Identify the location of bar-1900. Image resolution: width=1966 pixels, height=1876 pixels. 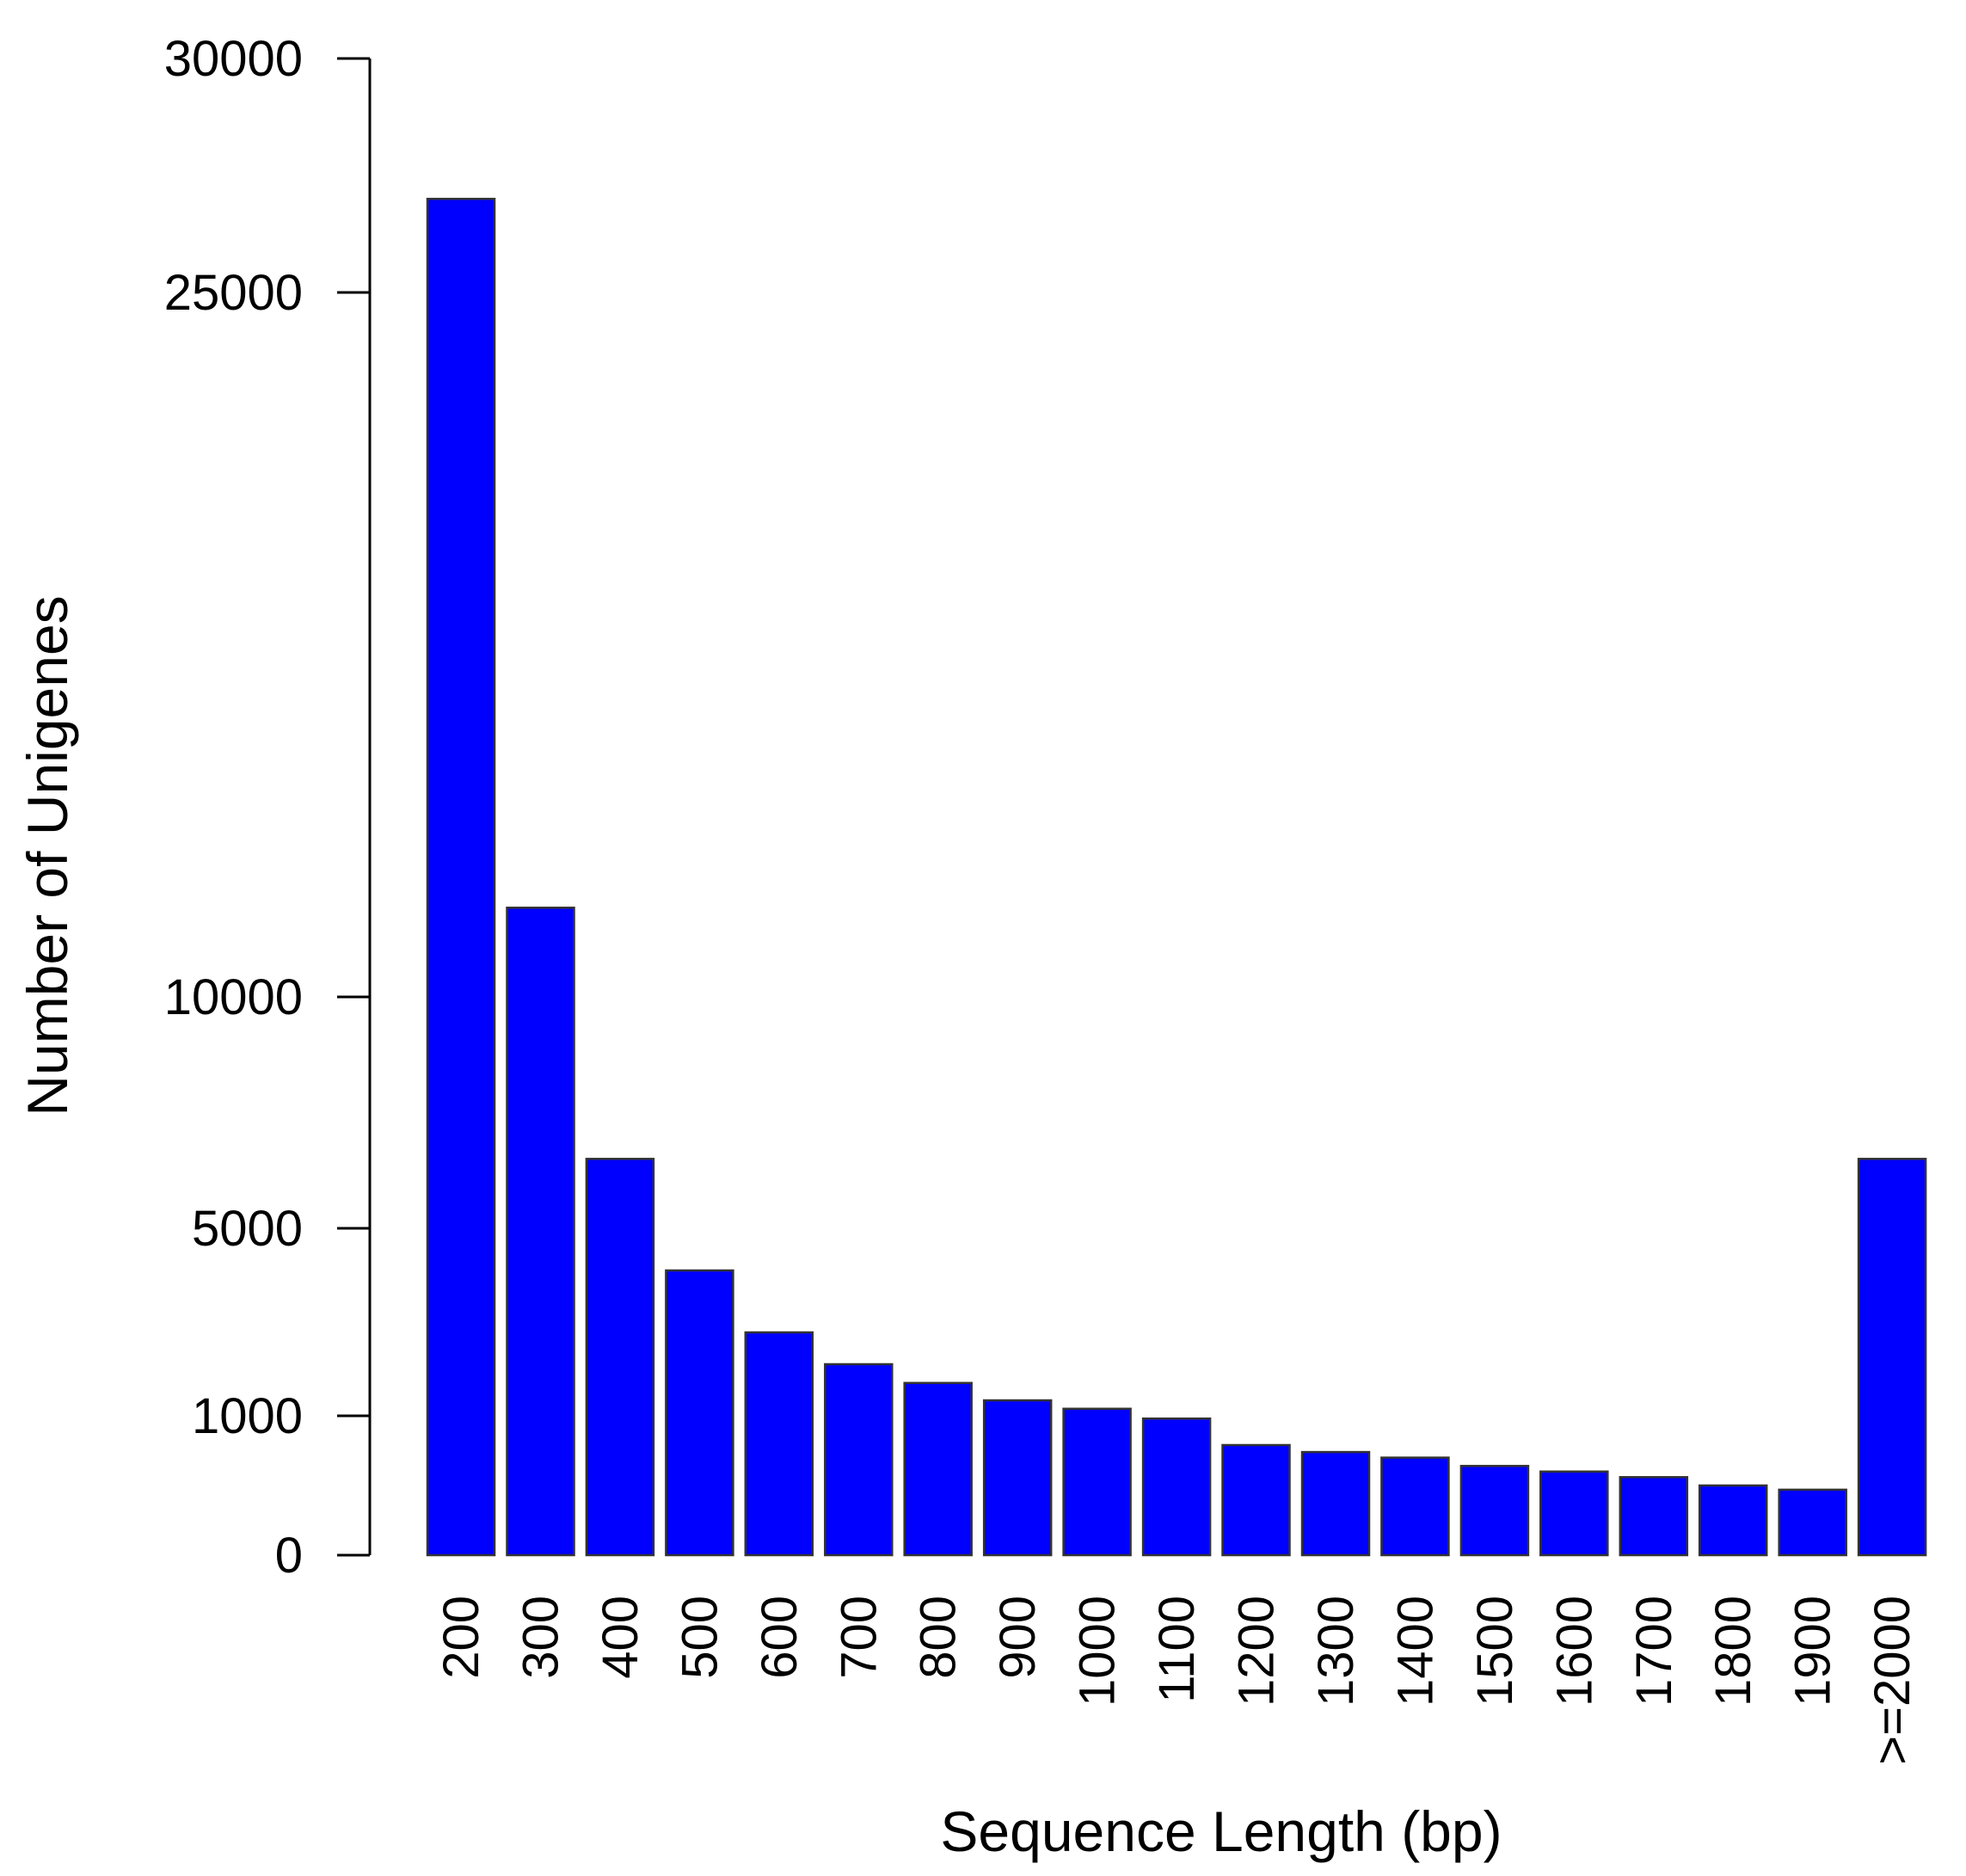
(1812, 1522).